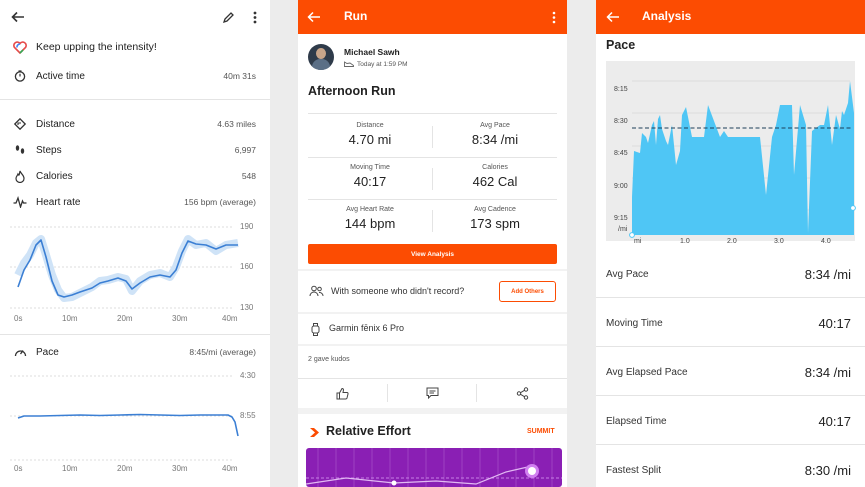 This screenshot has width=865, height=487. I want to click on pace-label: Pace, so click(47, 352).